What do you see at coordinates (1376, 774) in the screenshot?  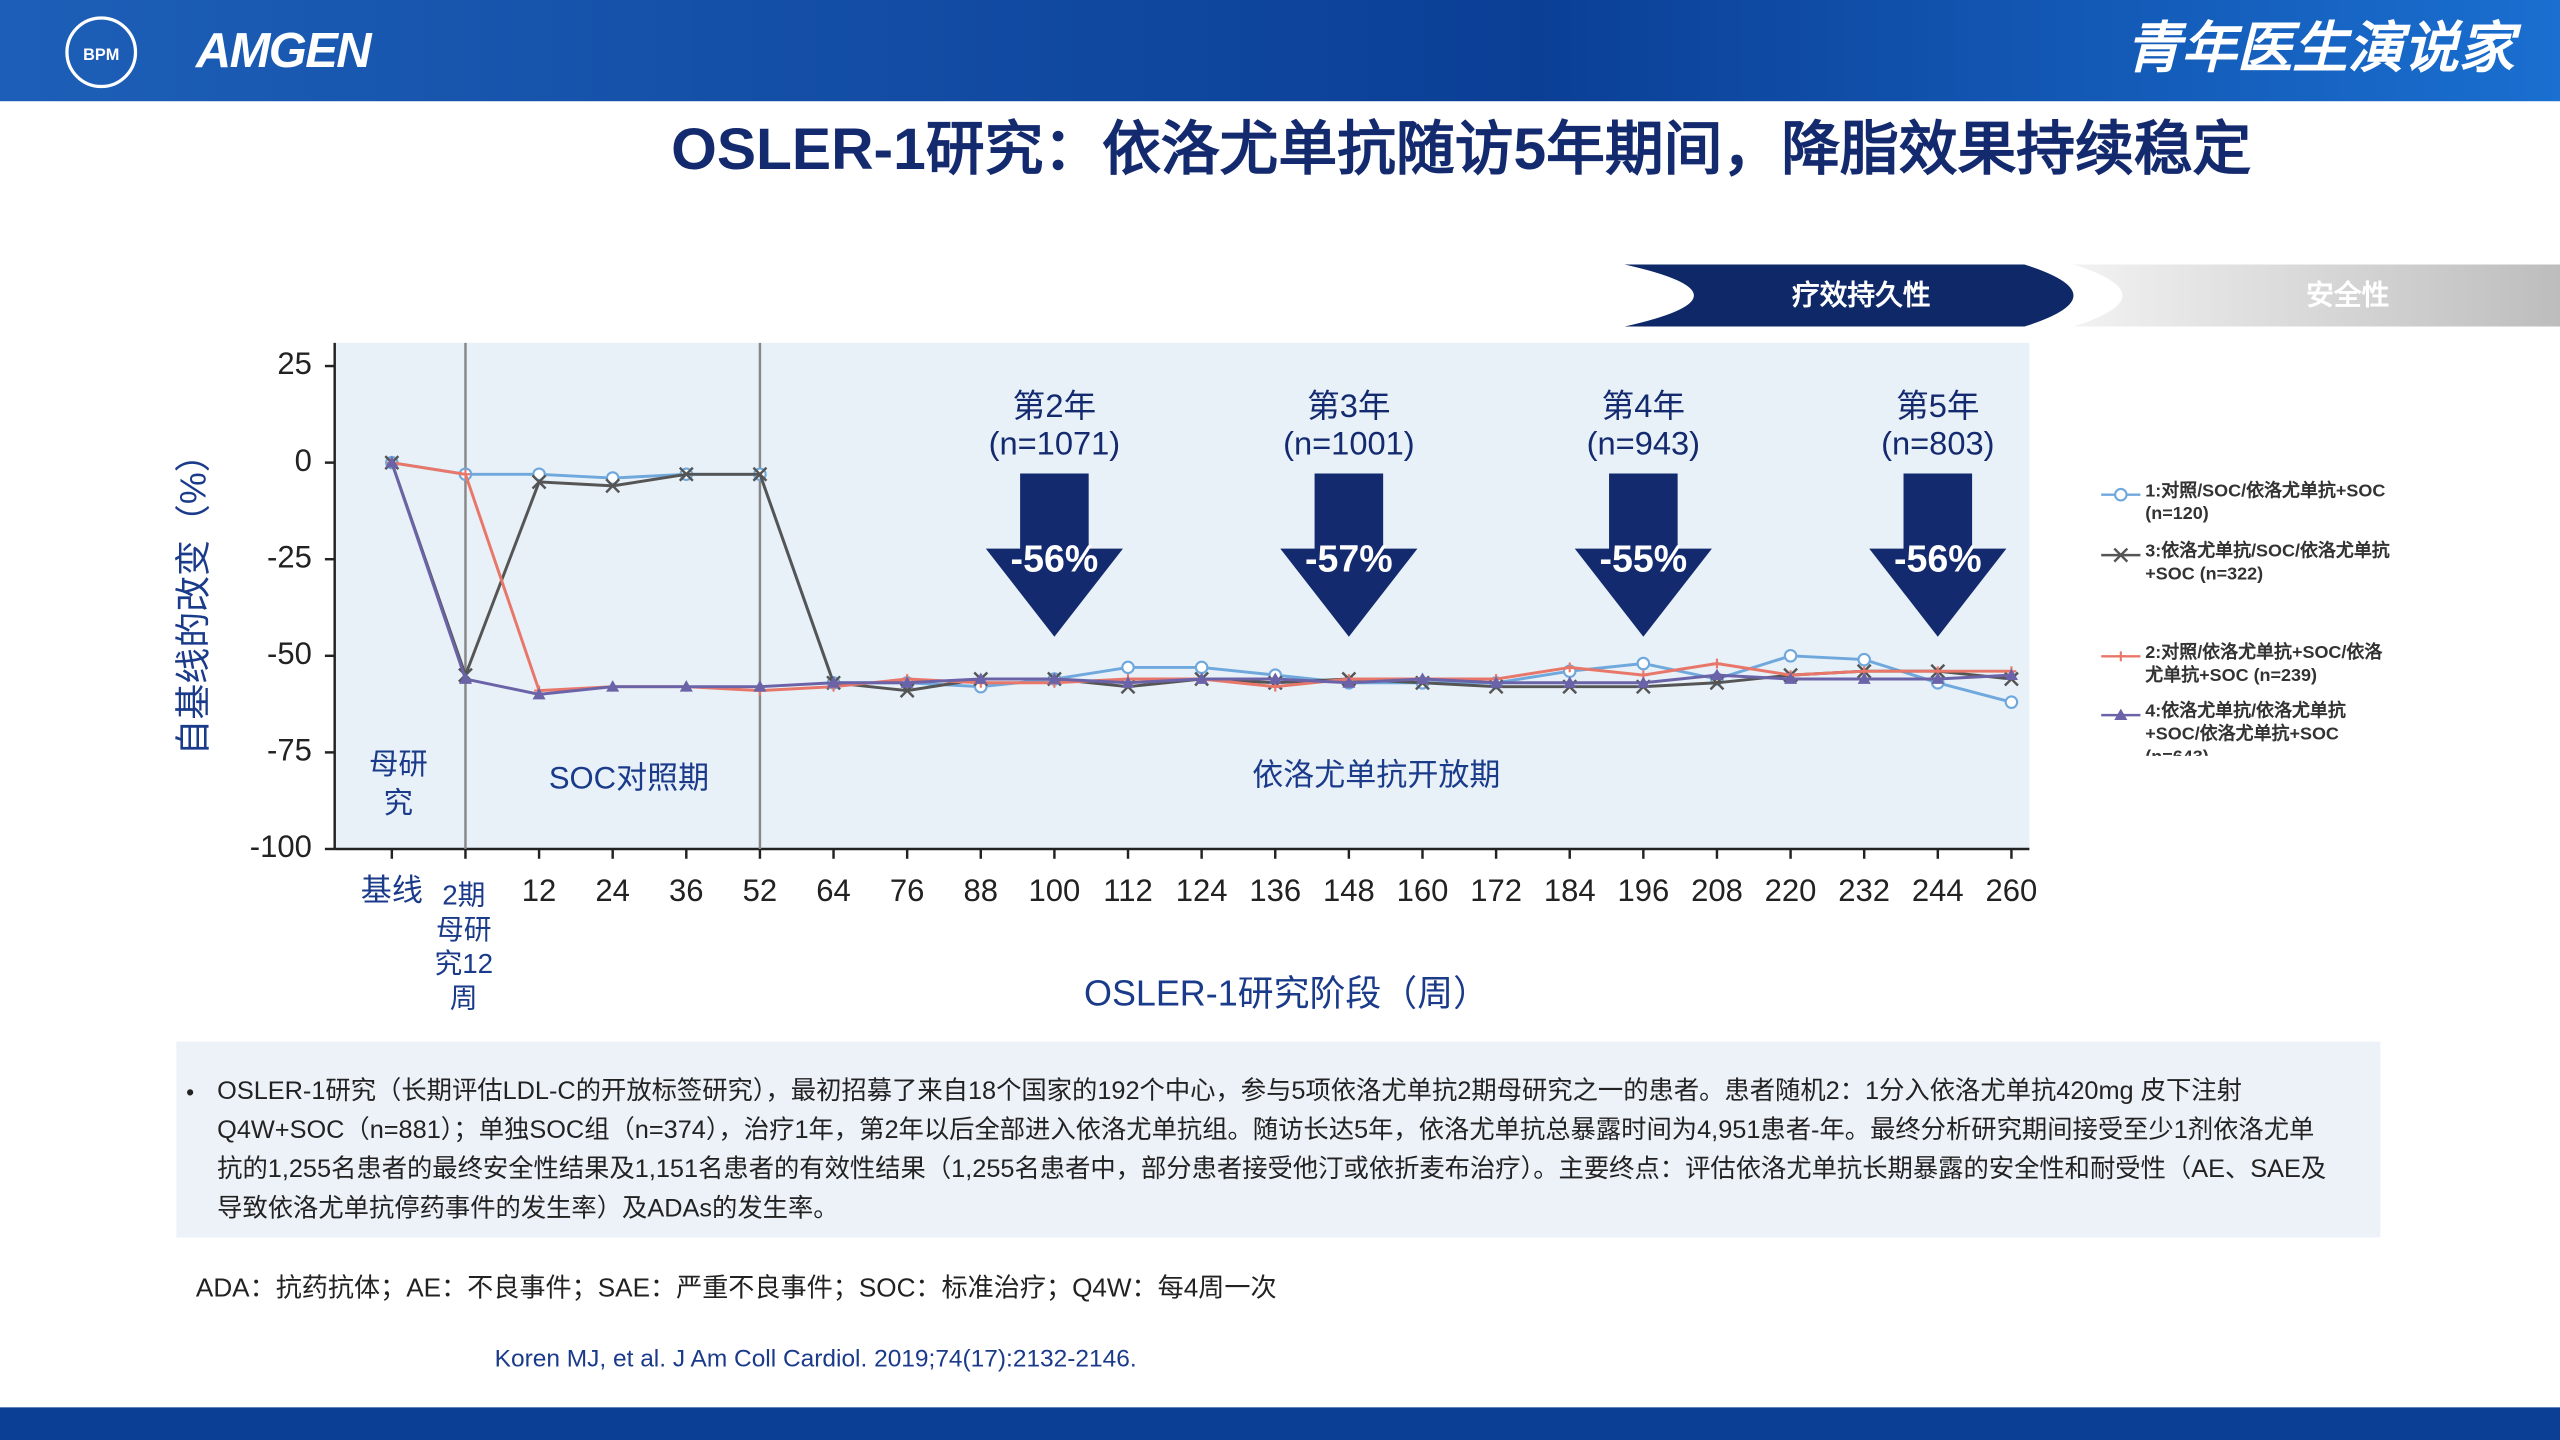 I see `period-label: 依洛尤单抗开放期` at bounding box center [1376, 774].